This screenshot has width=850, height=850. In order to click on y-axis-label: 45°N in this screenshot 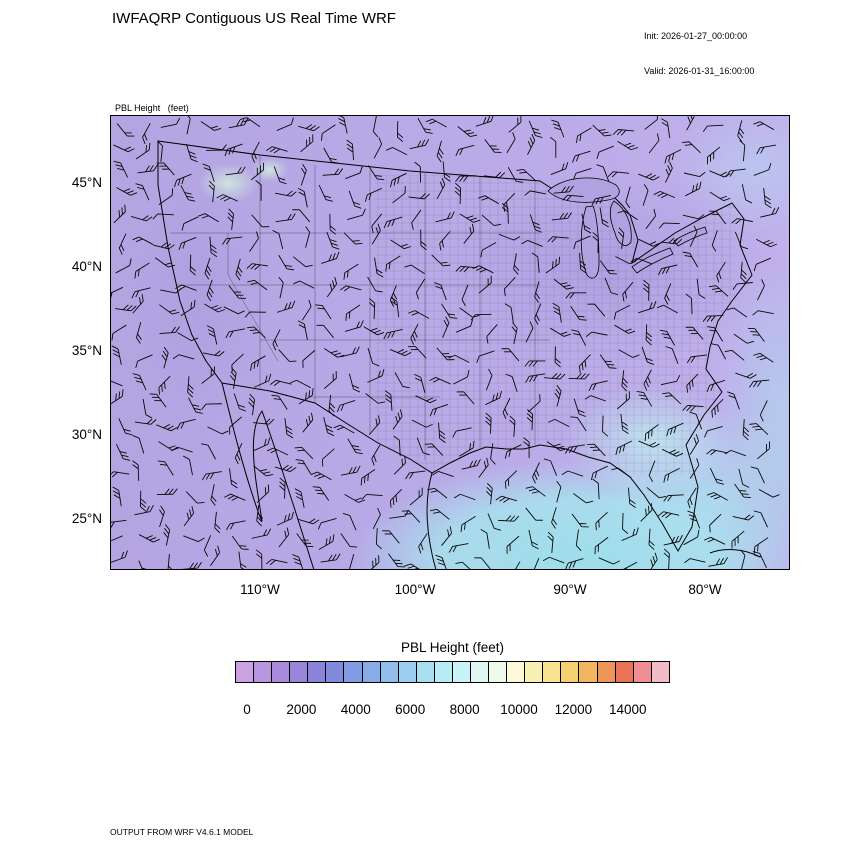, I will do `click(86, 182)`.